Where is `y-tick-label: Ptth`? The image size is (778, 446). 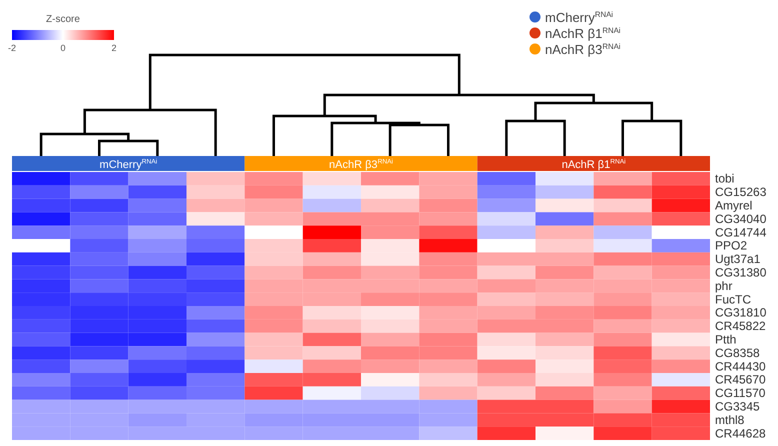
y-tick-label: Ptth is located at coordinates (725, 339).